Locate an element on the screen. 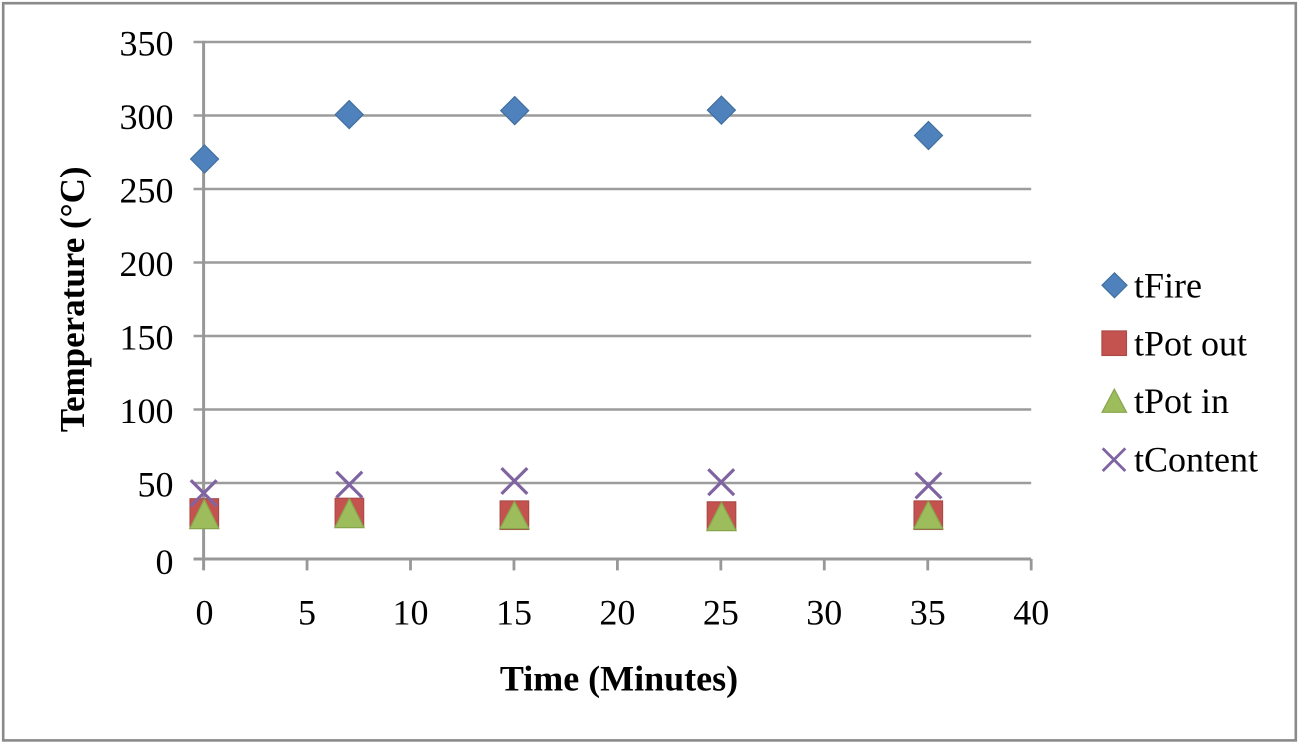 This screenshot has height=744, width=1300. svg-text: tPot in is located at coordinates (1181, 401).